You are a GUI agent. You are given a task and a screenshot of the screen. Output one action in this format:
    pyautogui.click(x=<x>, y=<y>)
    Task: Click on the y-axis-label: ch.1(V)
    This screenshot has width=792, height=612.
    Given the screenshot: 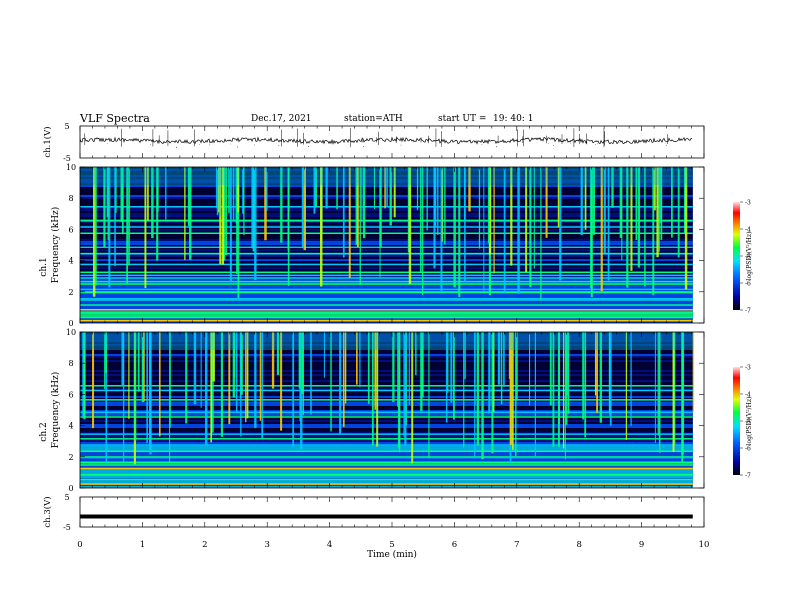 What is the action you would take?
    pyautogui.click(x=47, y=141)
    